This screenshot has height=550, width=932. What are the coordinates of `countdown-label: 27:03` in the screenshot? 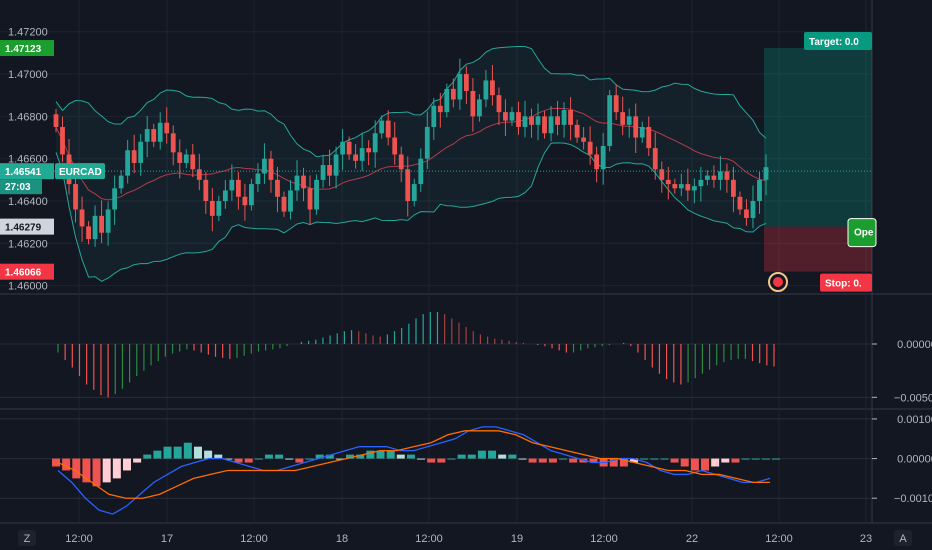 It's located at (18, 187).